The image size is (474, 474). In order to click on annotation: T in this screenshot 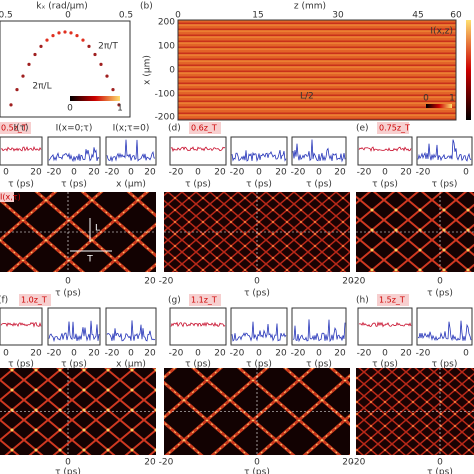, I will do `click(89, 260)`.